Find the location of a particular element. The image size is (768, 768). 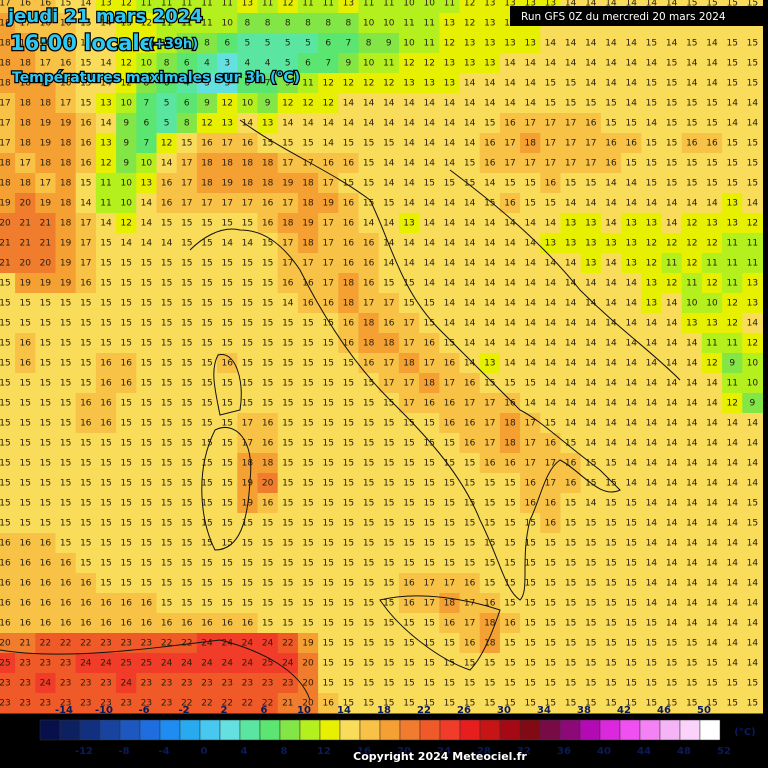

temperature-value: 22 is located at coordinates (247, 704).